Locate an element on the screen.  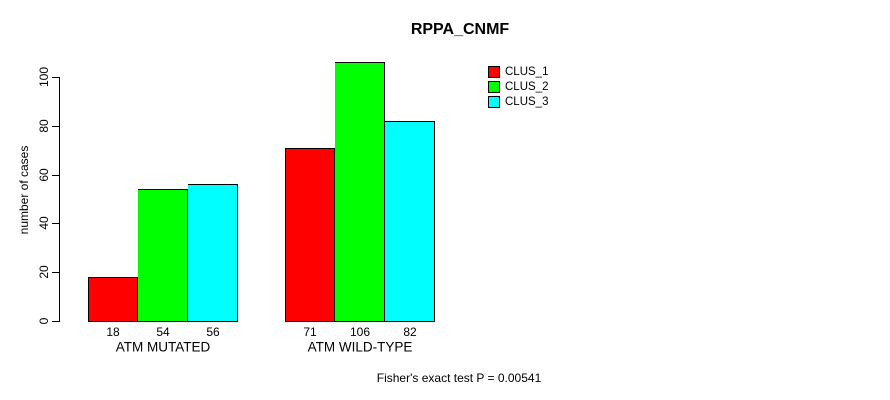
category-label-atm-mutated: ATM MUTATED is located at coordinates (163, 347).